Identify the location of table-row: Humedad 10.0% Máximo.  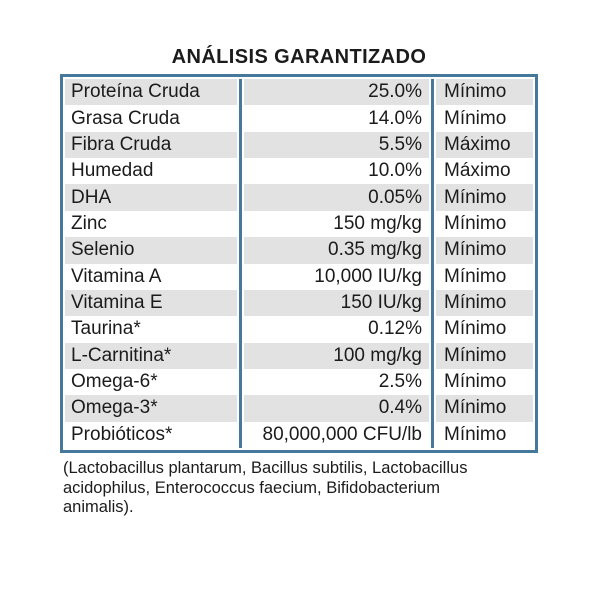
(299, 171).